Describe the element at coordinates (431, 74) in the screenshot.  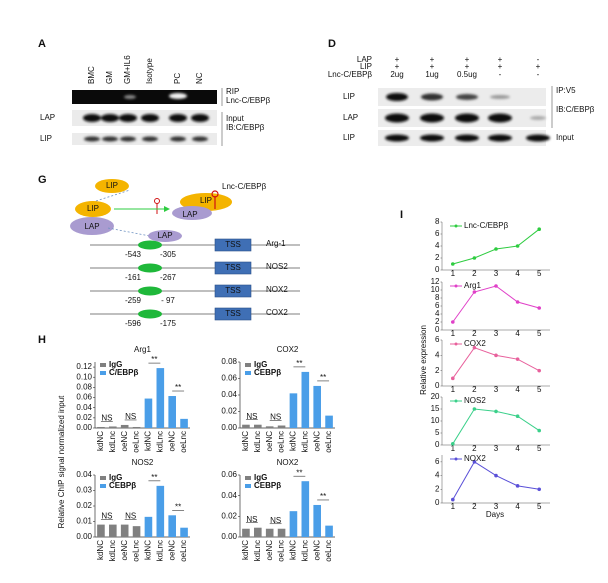
I see `header-cell: 1ug` at that location.